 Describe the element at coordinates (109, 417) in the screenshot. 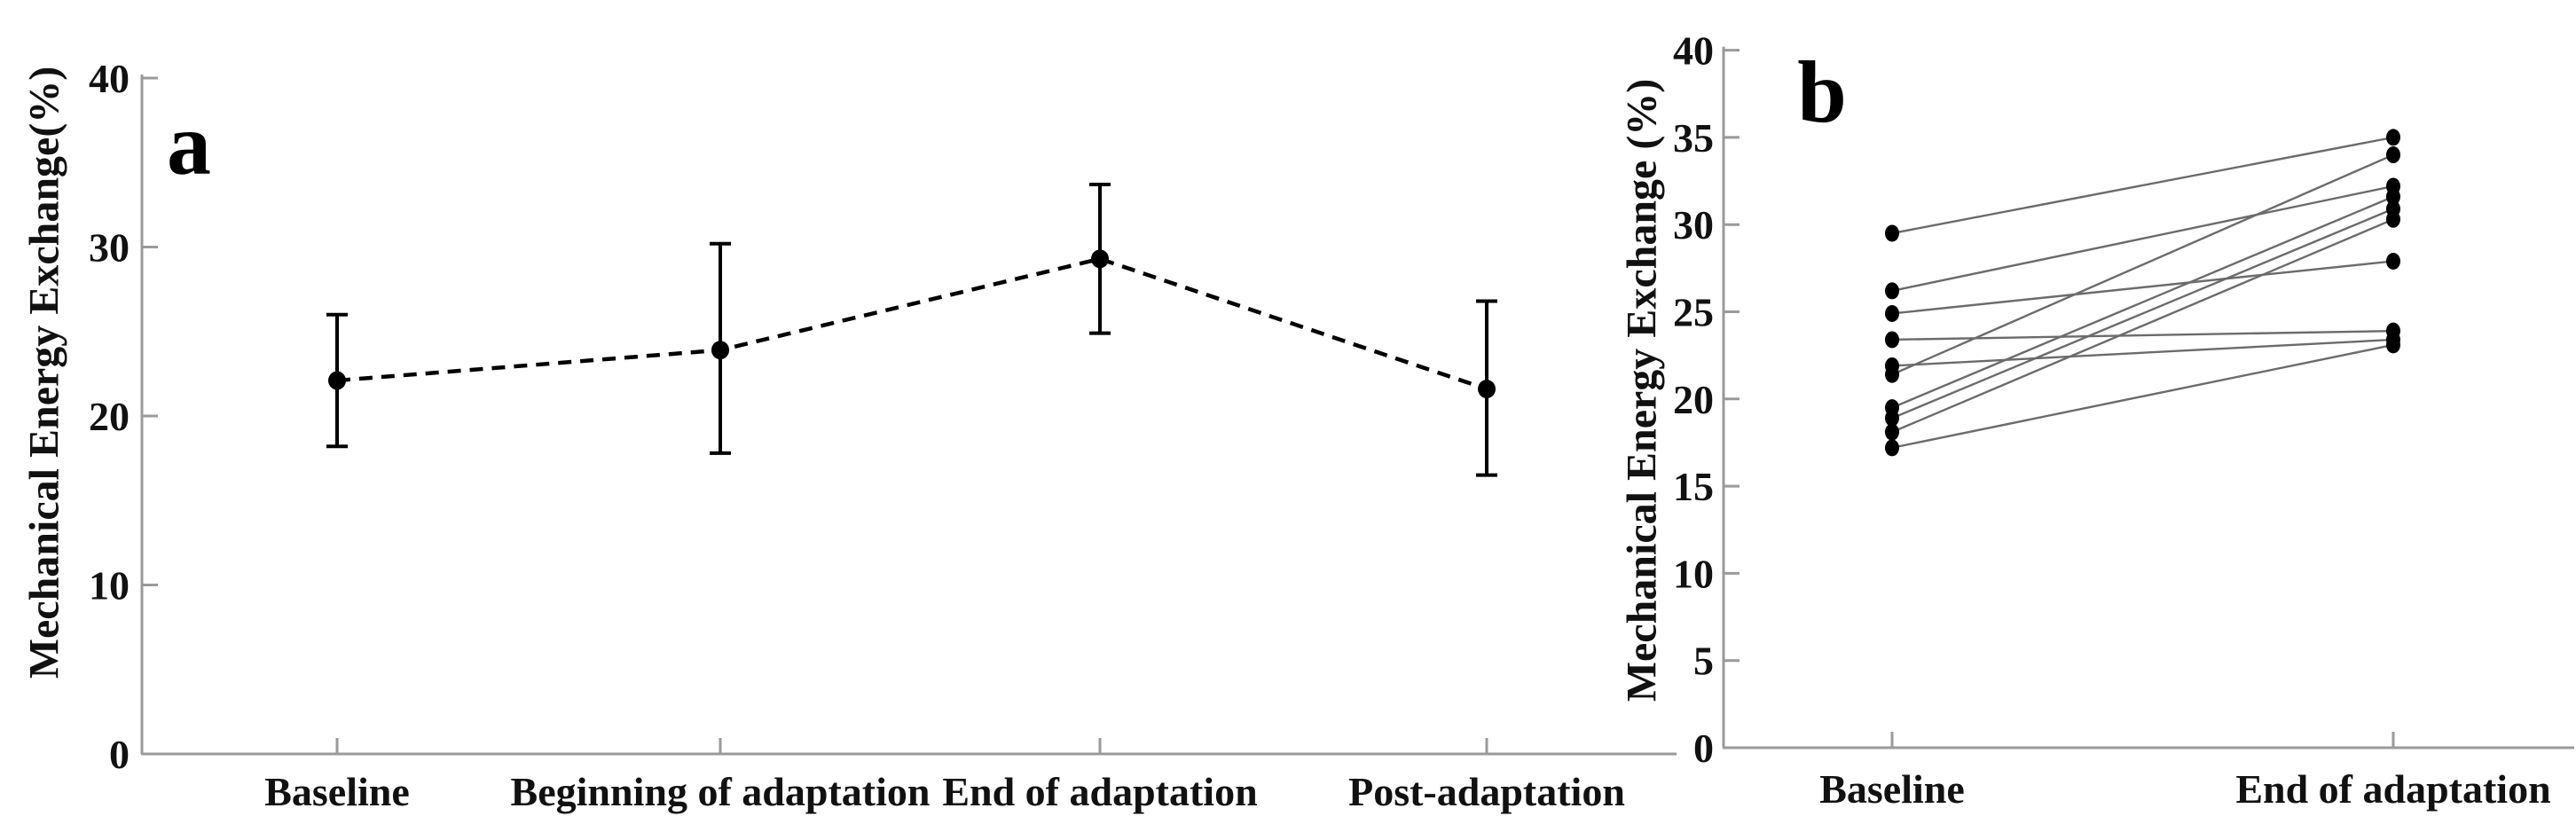

I see `panel-a-y-tick-label: 20` at that location.